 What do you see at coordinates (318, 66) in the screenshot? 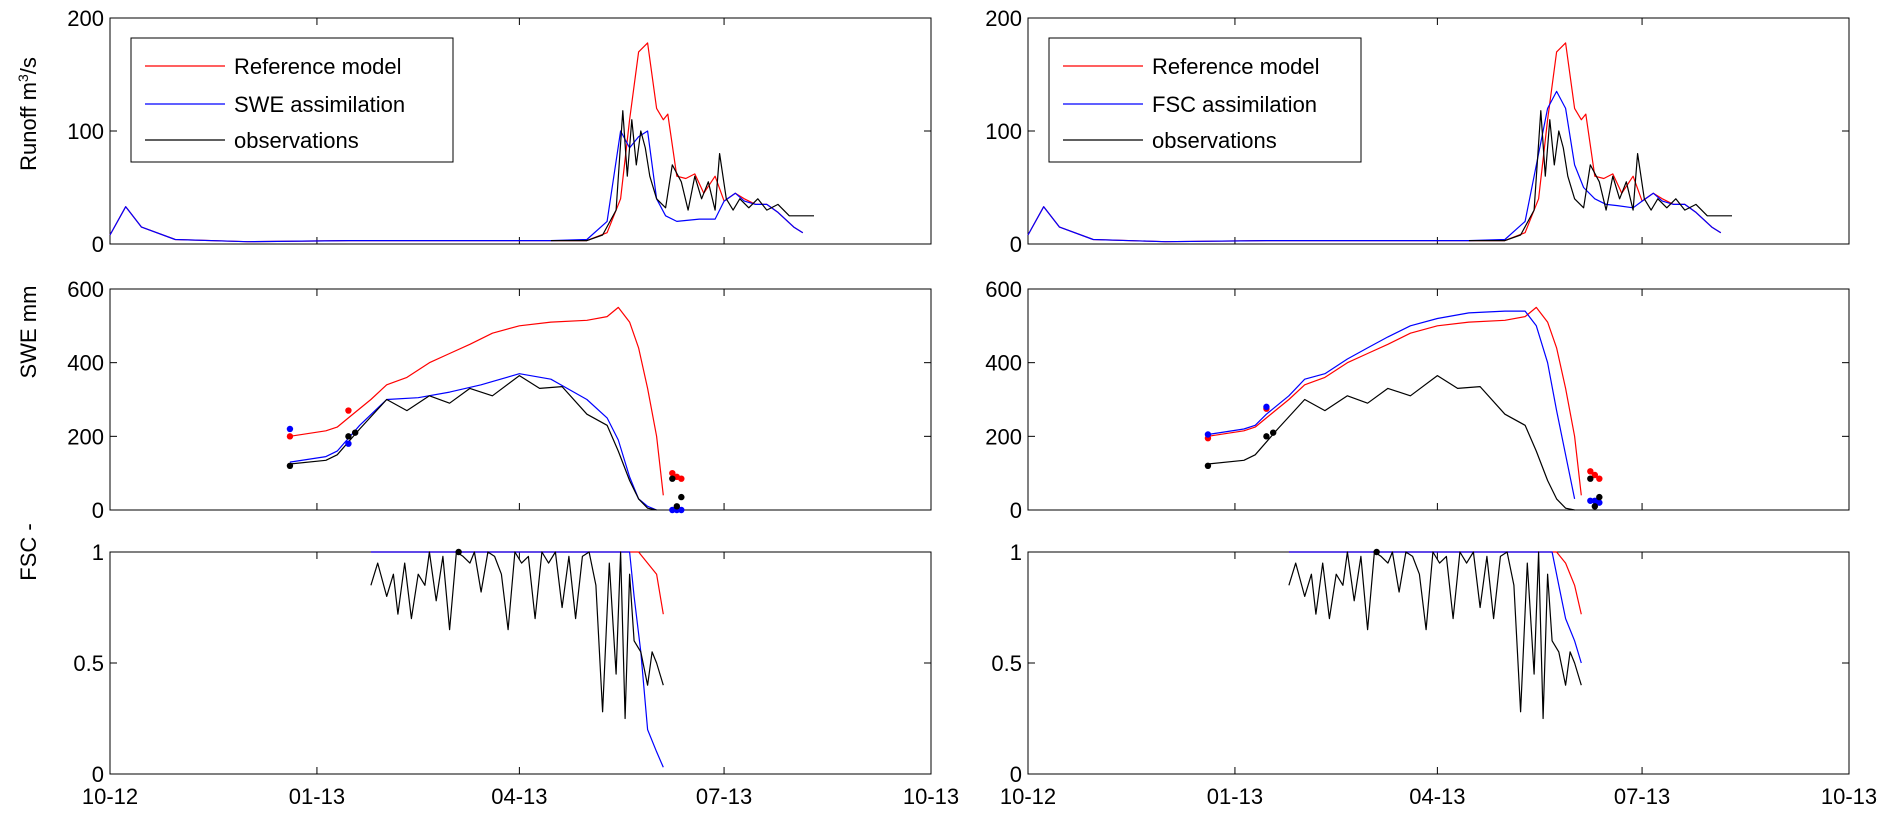
I see `legend-left-label-reference: Reference model` at bounding box center [318, 66].